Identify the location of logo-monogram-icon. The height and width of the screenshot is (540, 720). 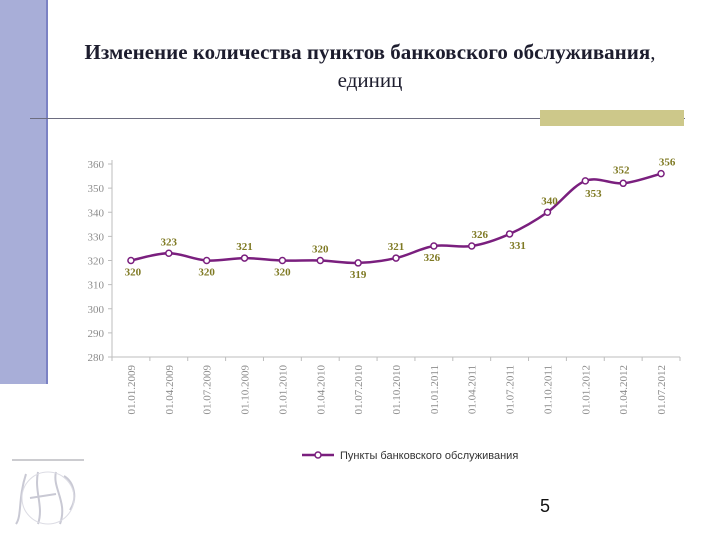
(48, 492).